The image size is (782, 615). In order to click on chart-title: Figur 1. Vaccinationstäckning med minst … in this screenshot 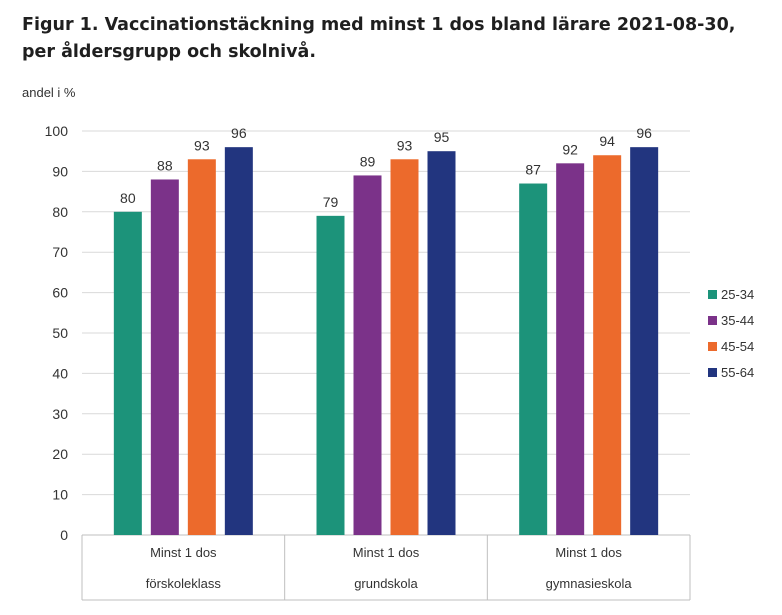, I will do `click(379, 38)`.